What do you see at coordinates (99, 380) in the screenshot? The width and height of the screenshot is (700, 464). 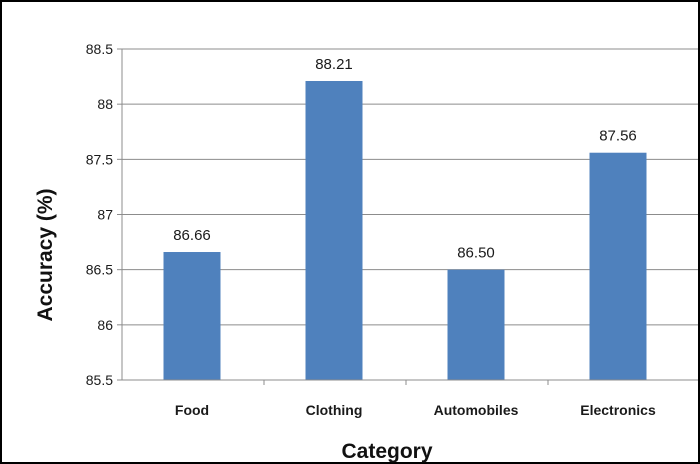 I see `y-tick-label: 85.5` at bounding box center [99, 380].